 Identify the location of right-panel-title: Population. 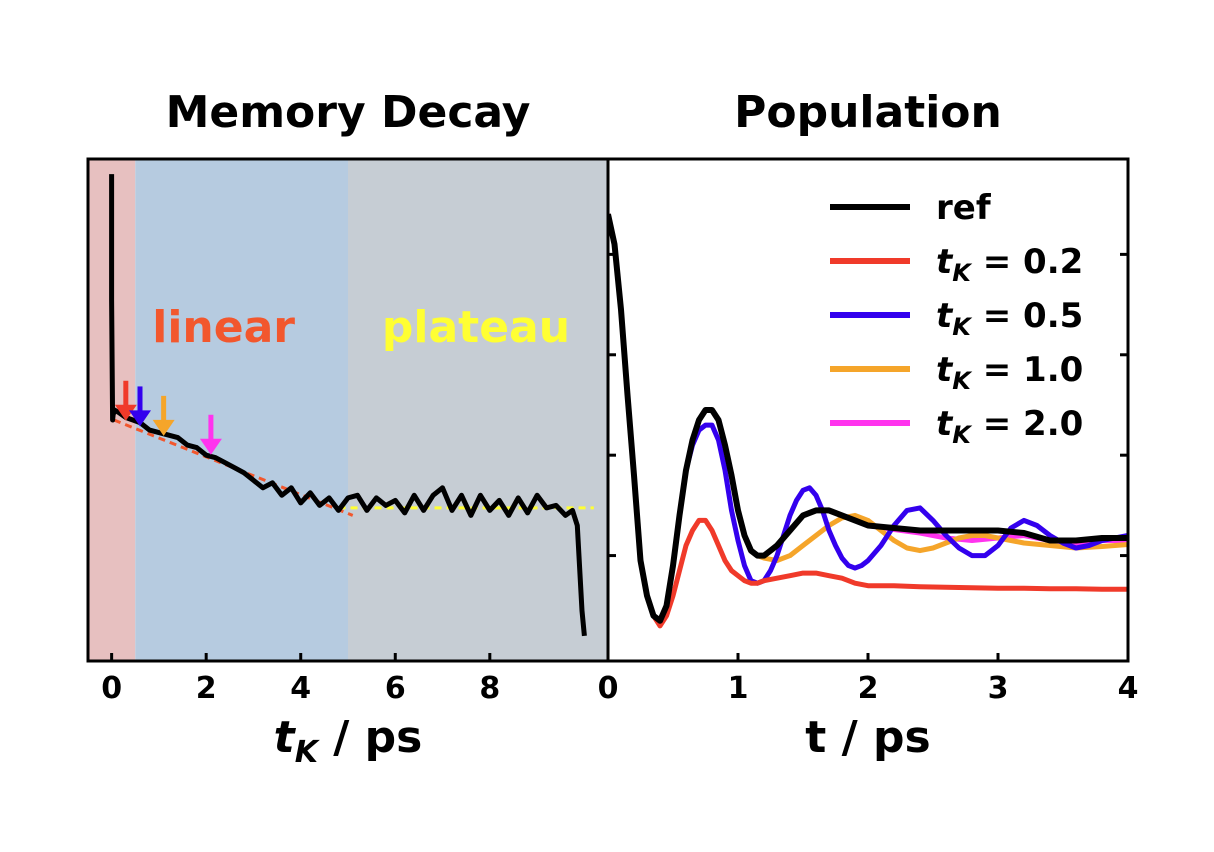
(868, 112).